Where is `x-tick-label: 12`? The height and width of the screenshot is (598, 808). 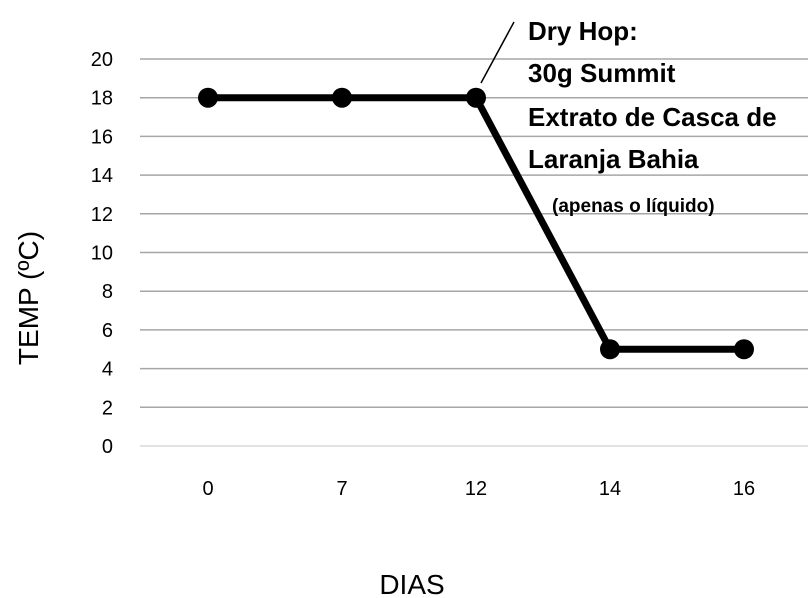
x-tick-label: 12 is located at coordinates (476, 489).